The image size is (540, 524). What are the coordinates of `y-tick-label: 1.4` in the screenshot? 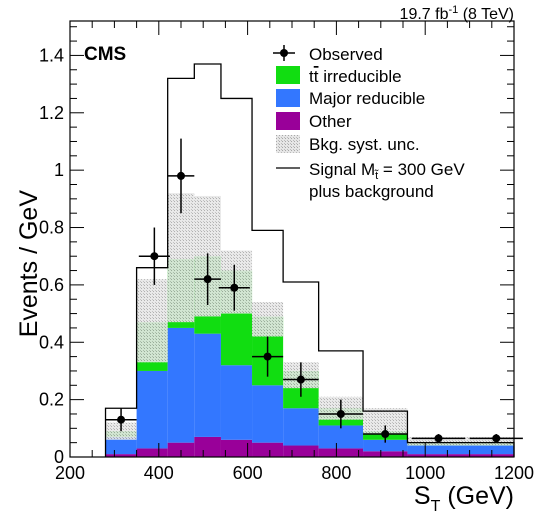 It's located at (51, 55).